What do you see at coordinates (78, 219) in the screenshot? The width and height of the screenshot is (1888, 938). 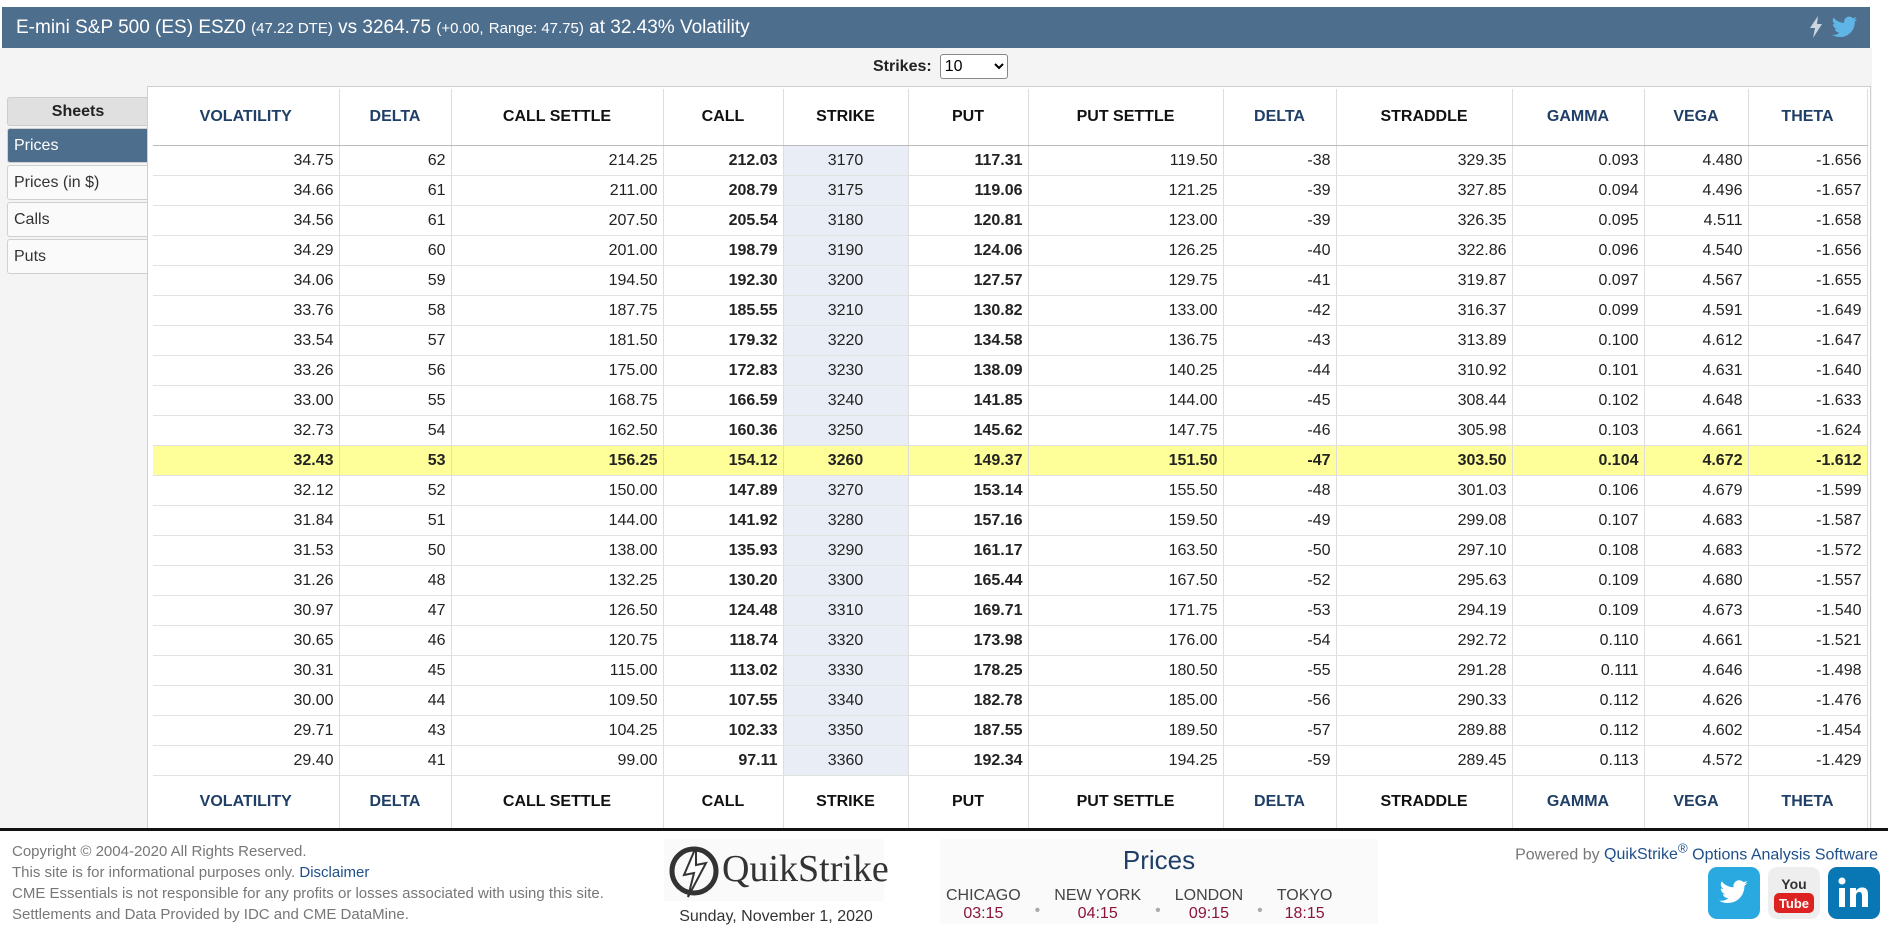 I see `sidebar-item-calls: Calls` at bounding box center [78, 219].